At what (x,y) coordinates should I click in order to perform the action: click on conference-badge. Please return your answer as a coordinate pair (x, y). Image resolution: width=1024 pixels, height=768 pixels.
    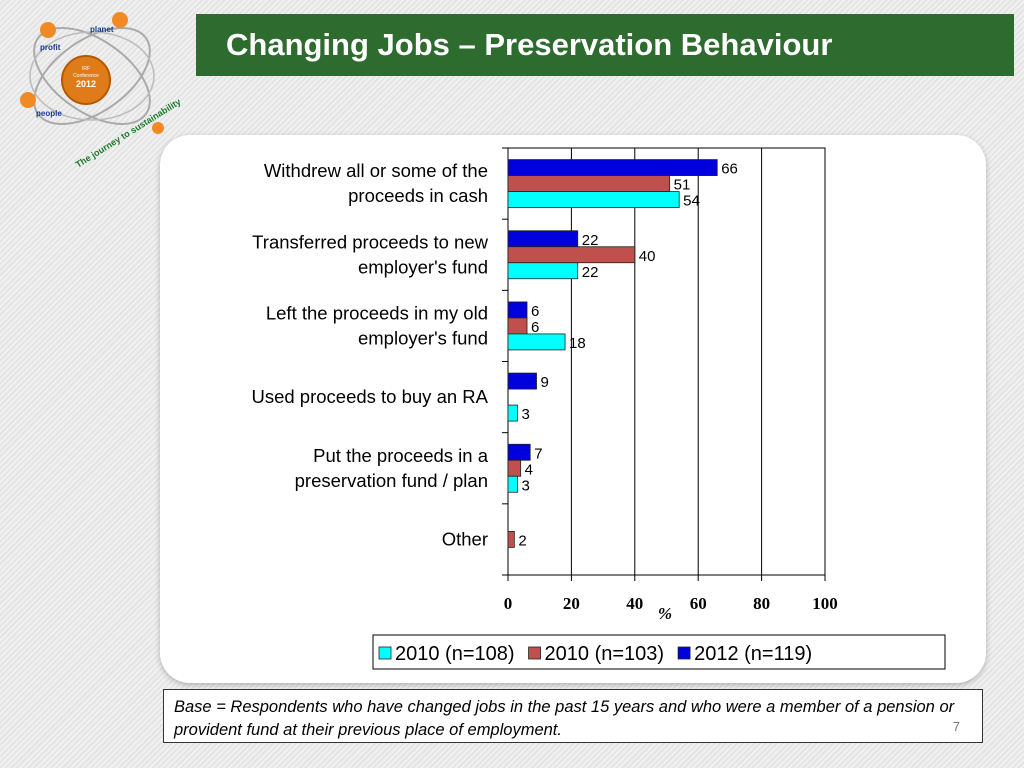
    Looking at the image, I should click on (86, 80).